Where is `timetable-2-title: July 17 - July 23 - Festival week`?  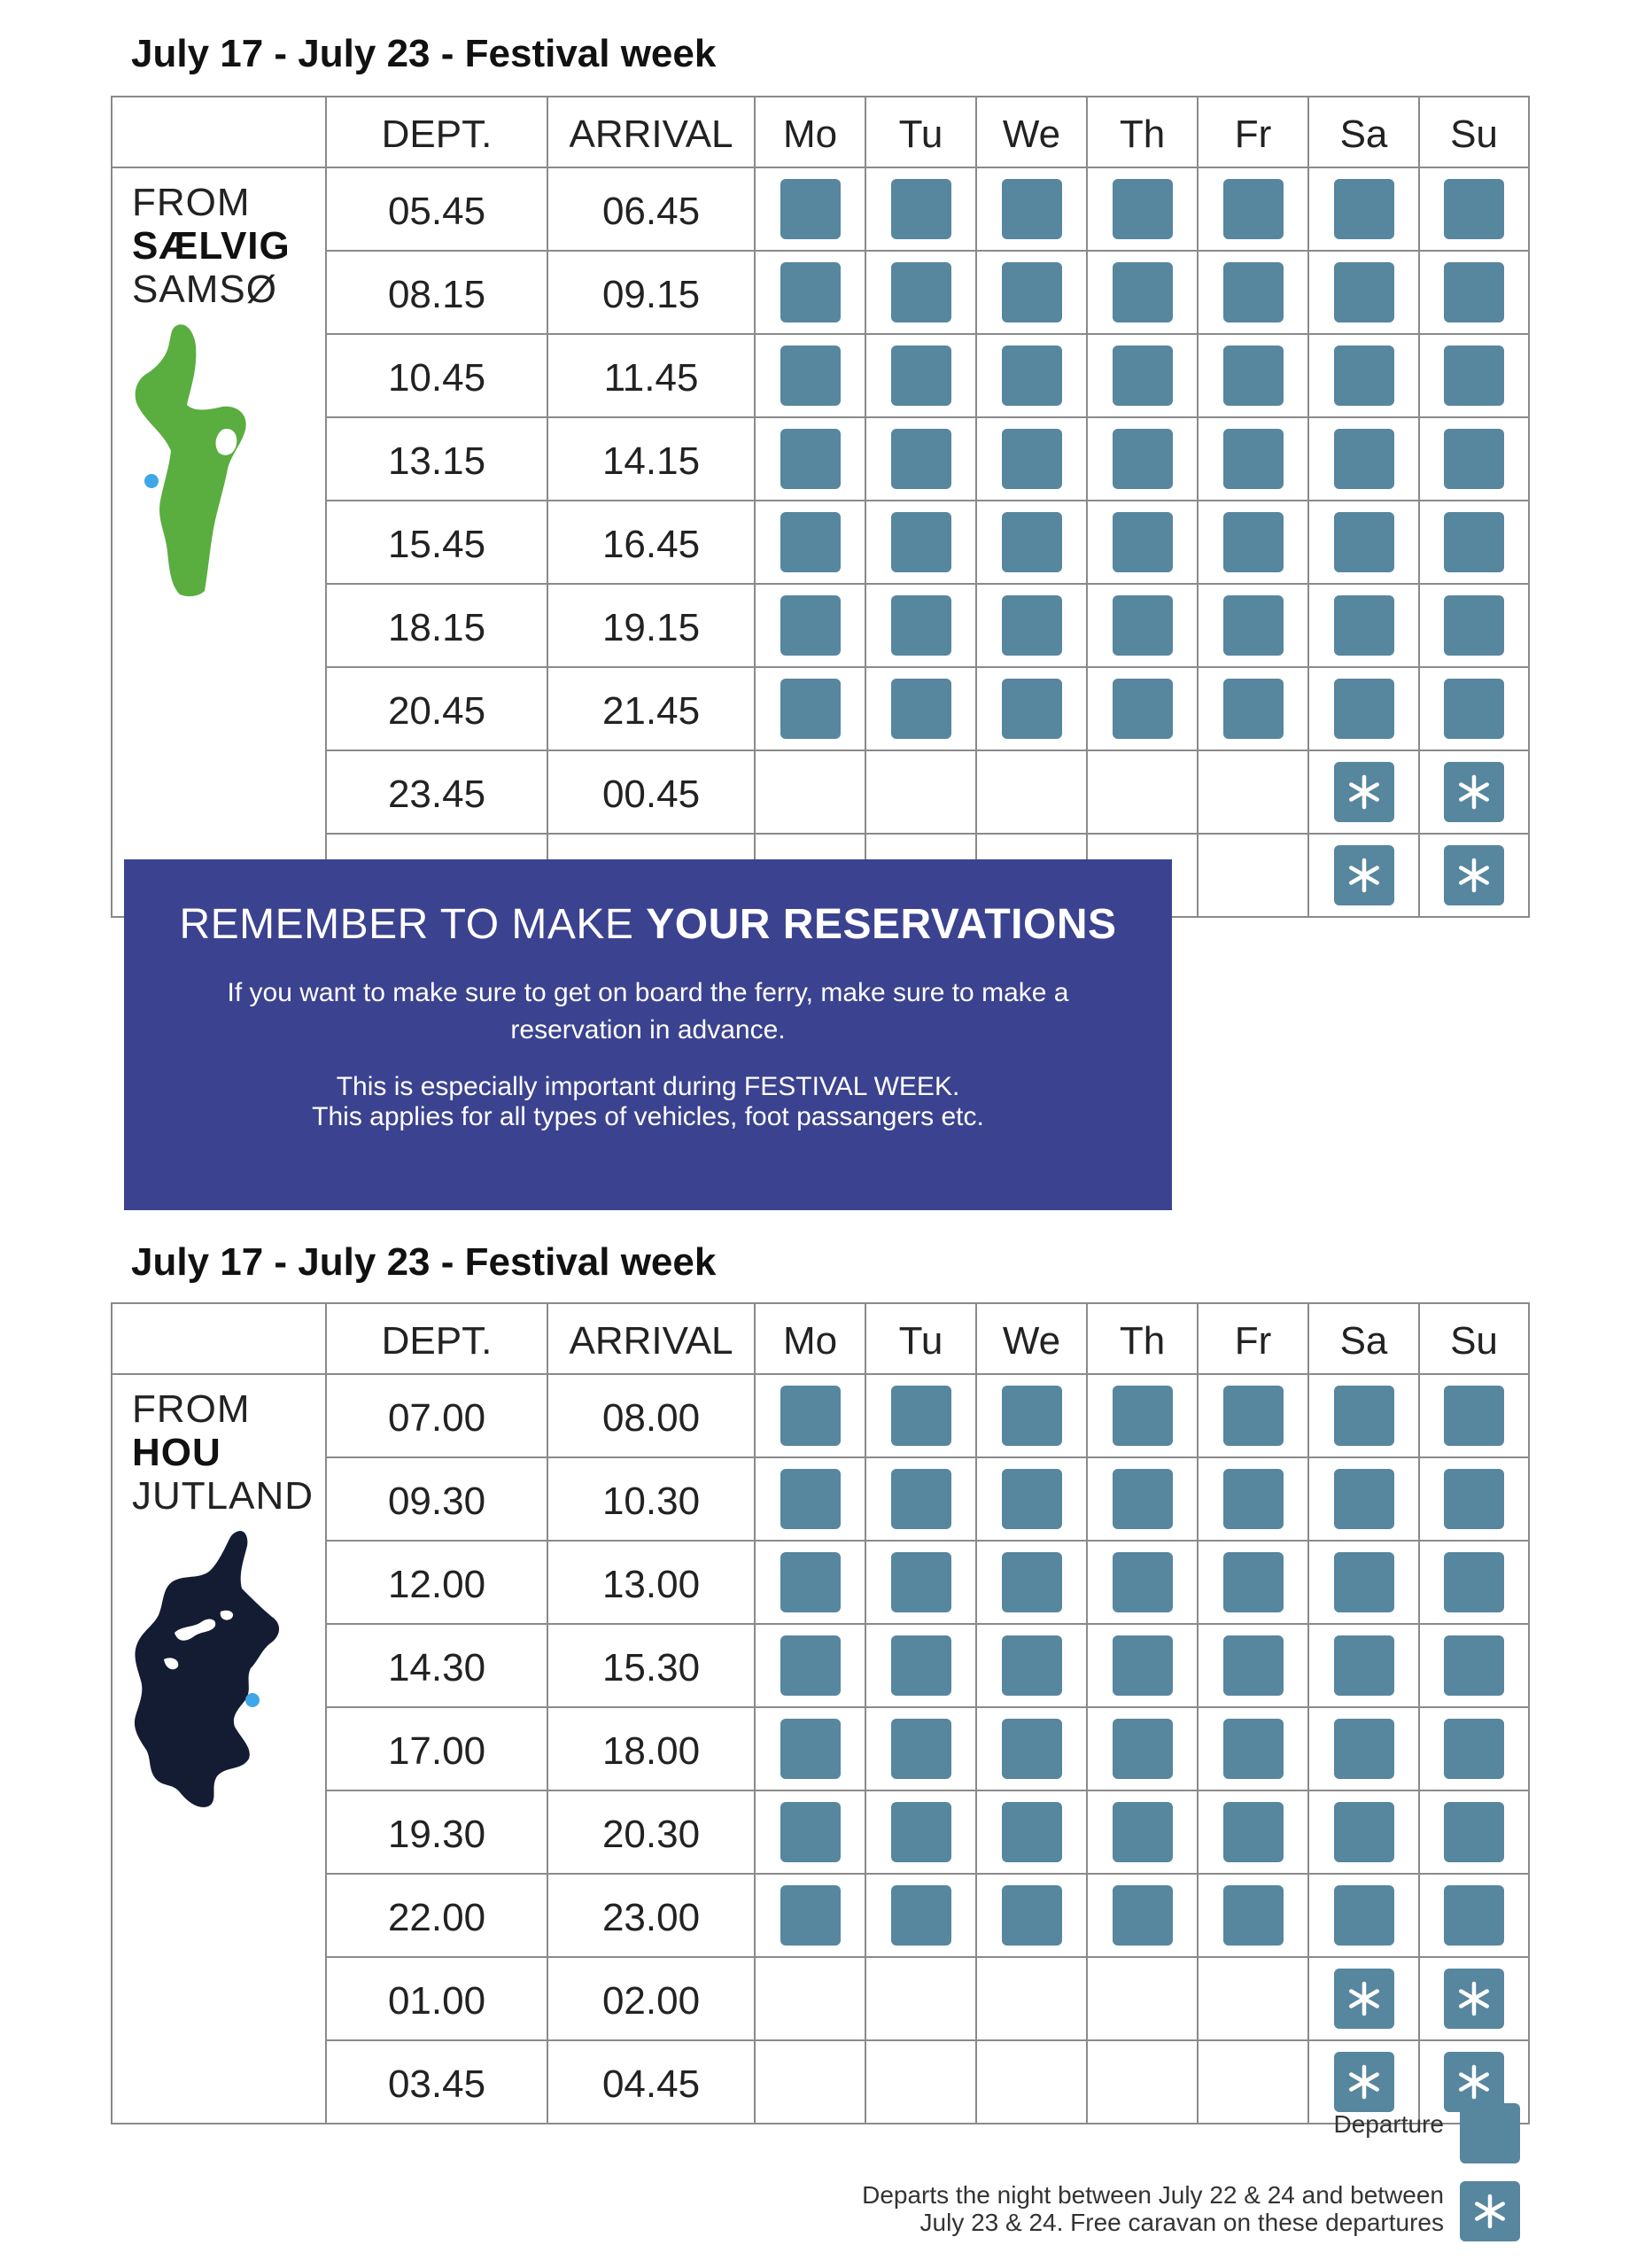
timetable-2-title: July 17 - July 23 - Festival week is located at coordinates (424, 1262).